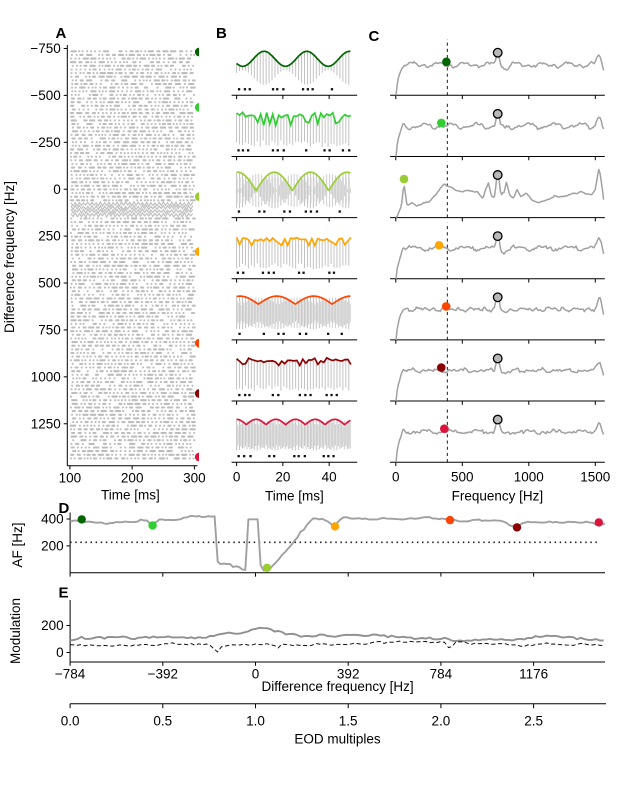 This screenshot has width=629, height=800. What do you see at coordinates (162, 721) in the screenshot?
I see `svg-text: 0.5` at bounding box center [162, 721].